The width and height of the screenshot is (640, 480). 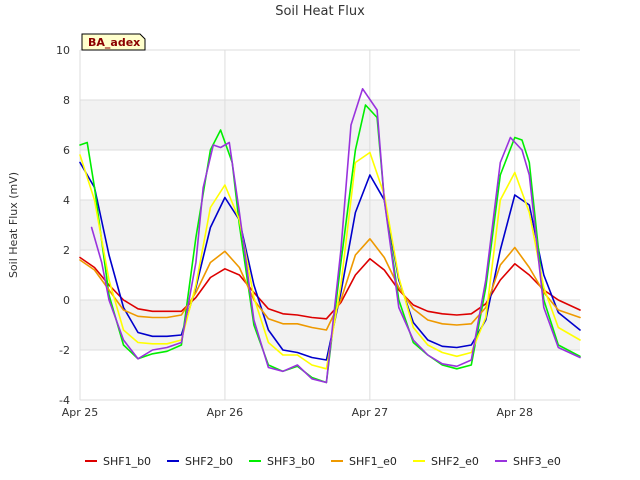 I want to click on legend-item: SHF3_e0, so click(x=528, y=461).